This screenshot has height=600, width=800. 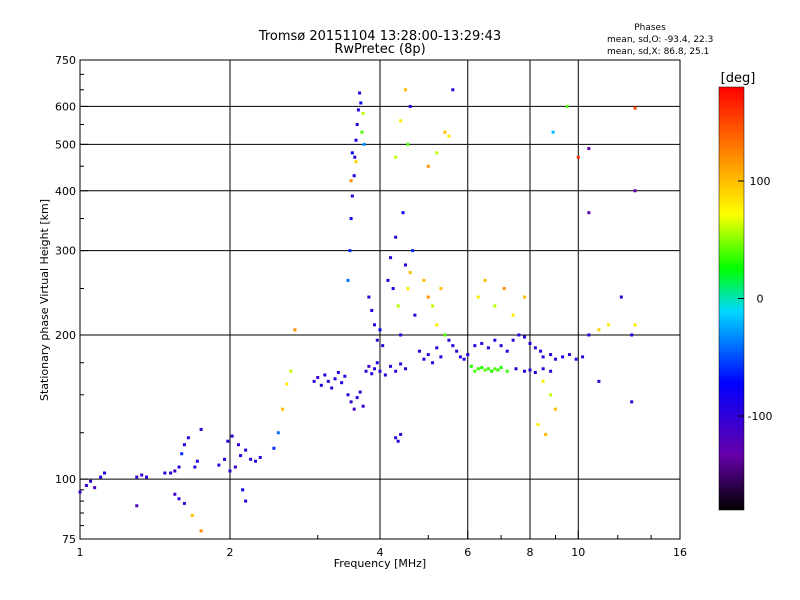 What do you see at coordinates (650, 28) in the screenshot?
I see `phases-title: Phases` at bounding box center [650, 28].